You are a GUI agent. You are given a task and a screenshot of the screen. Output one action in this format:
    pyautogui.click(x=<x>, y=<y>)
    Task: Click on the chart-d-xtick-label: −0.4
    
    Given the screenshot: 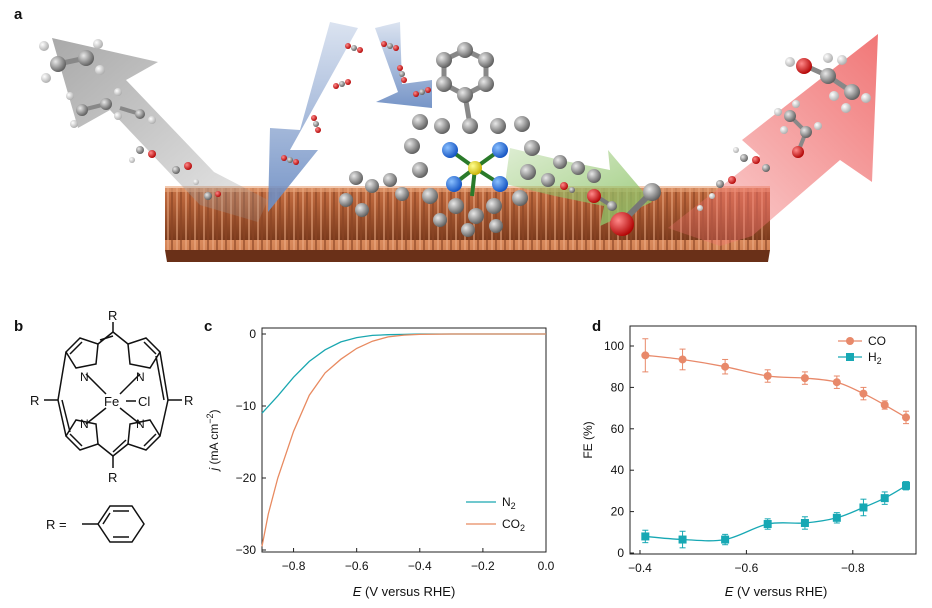 What is the action you would take?
    pyautogui.click(x=640, y=568)
    